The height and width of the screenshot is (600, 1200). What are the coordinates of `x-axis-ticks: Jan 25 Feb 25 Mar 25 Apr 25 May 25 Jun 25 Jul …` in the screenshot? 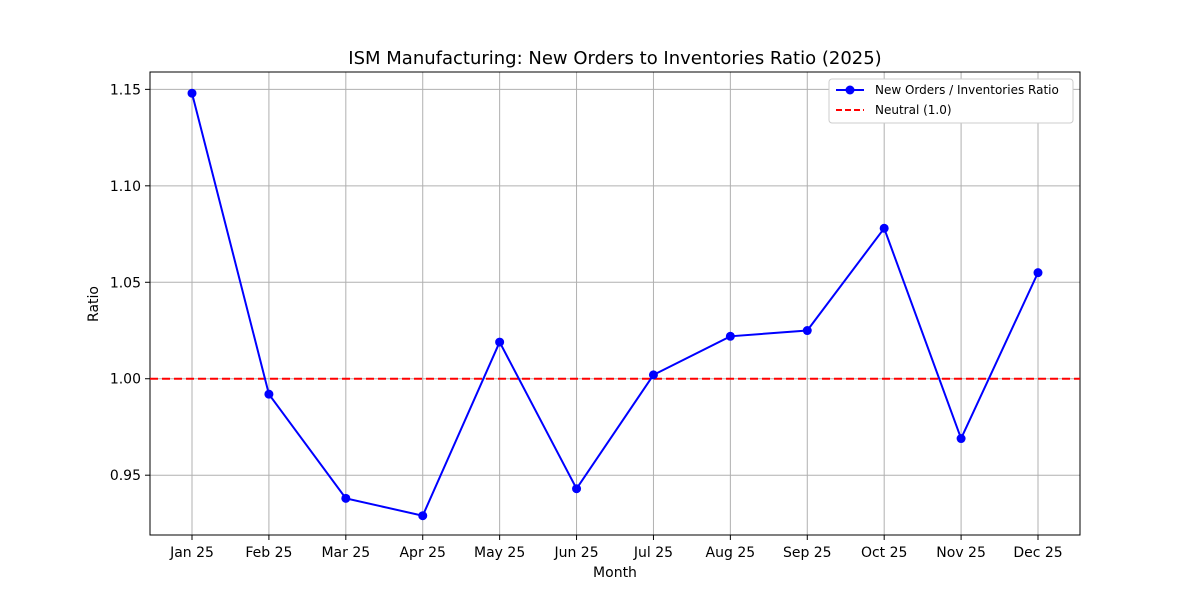 It's located at (616, 548).